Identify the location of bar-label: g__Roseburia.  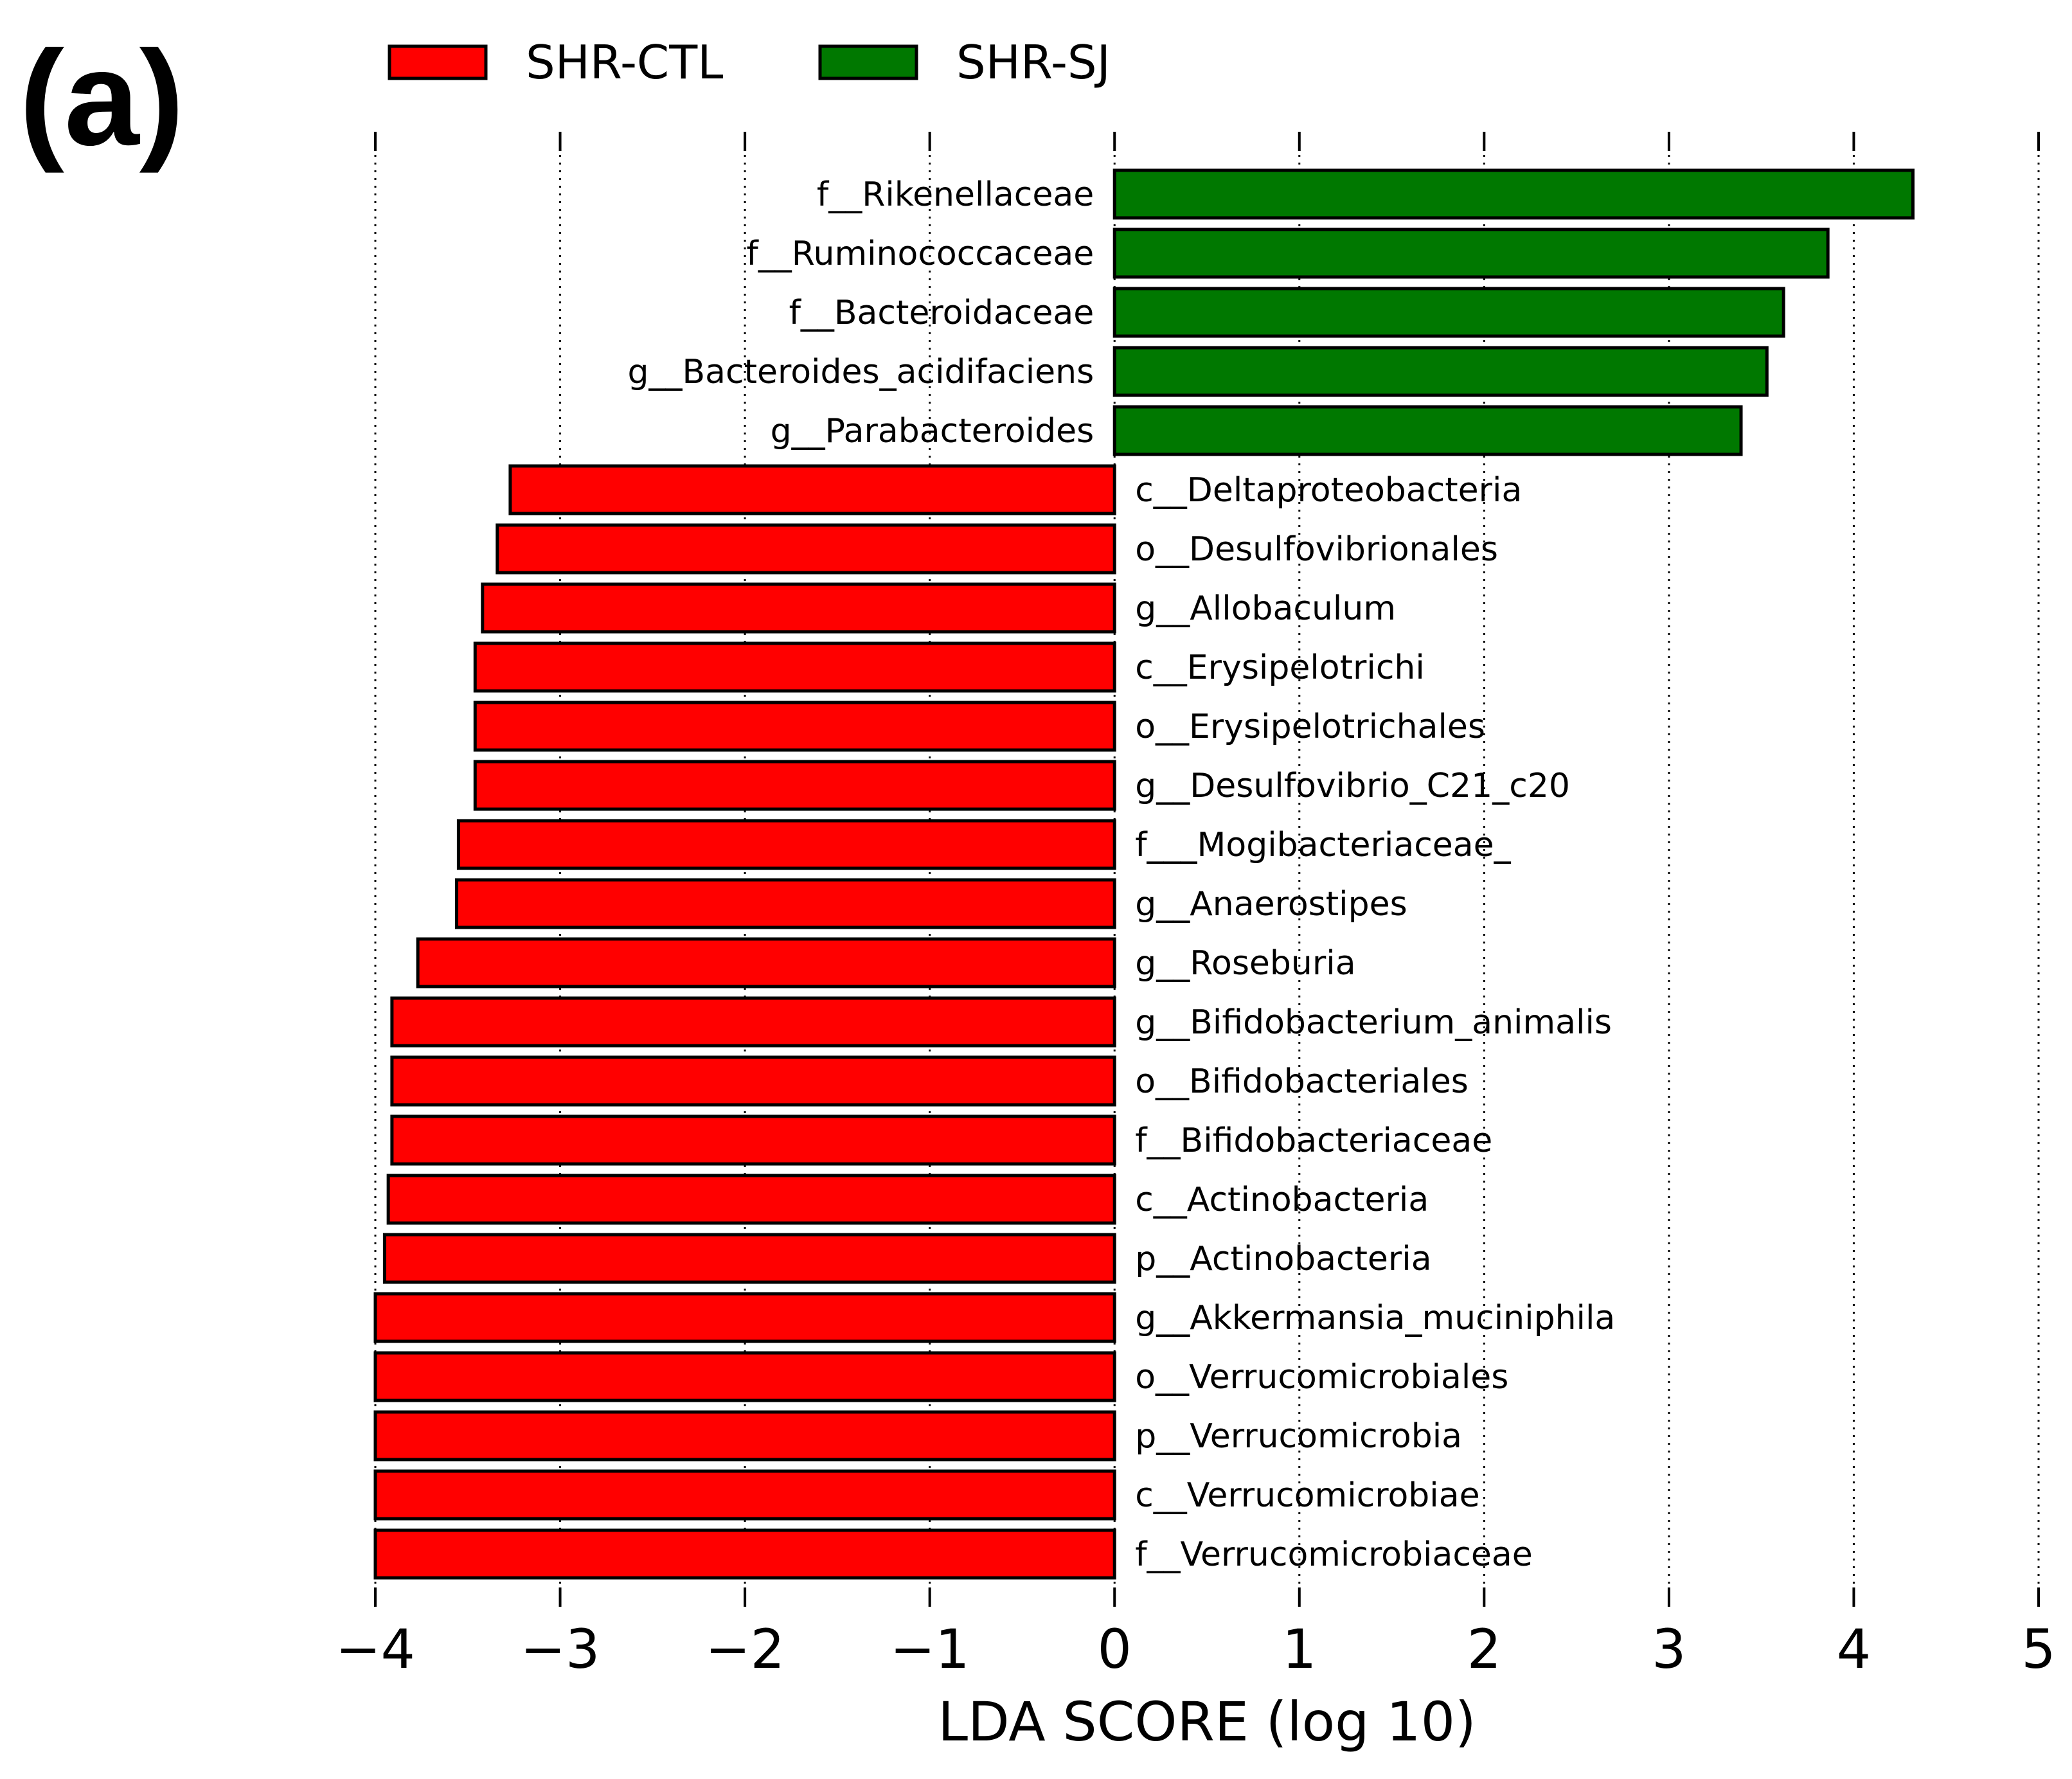
(1245, 963).